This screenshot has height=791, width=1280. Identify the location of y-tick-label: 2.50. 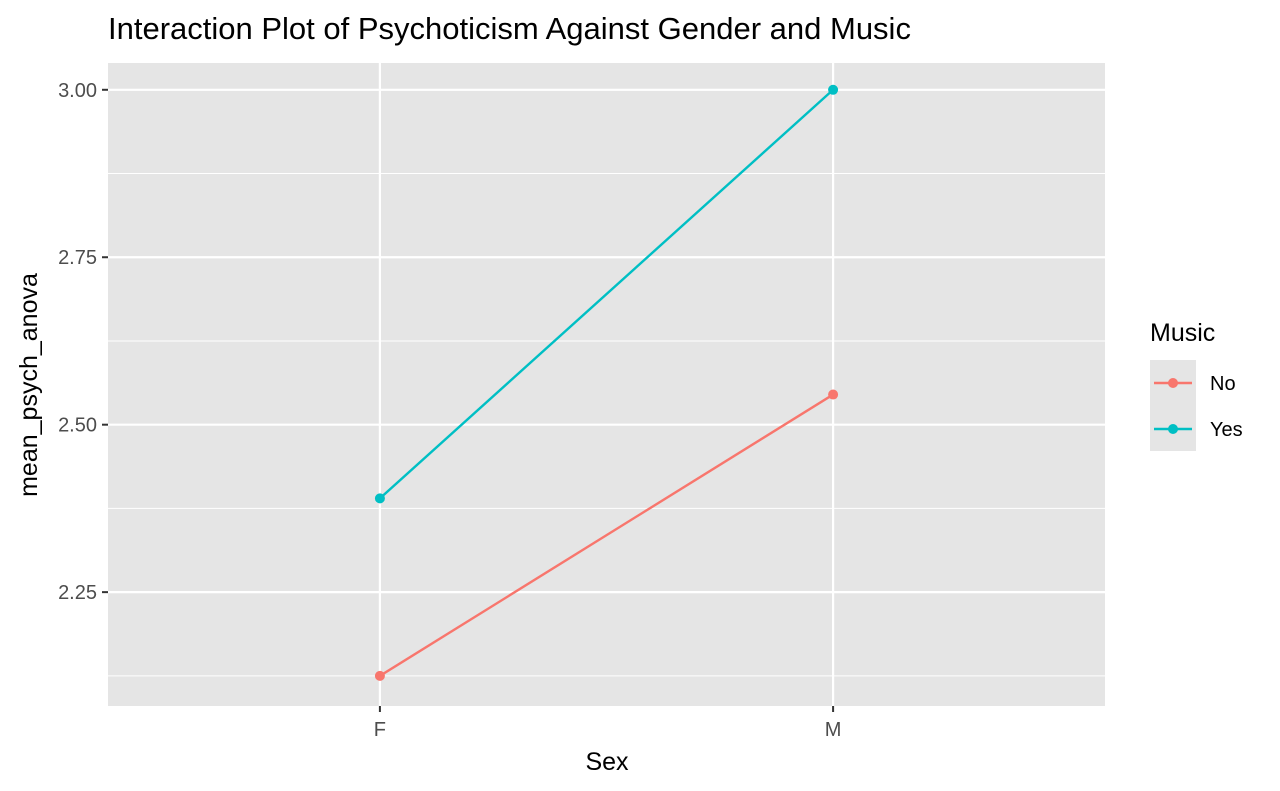
(77, 426).